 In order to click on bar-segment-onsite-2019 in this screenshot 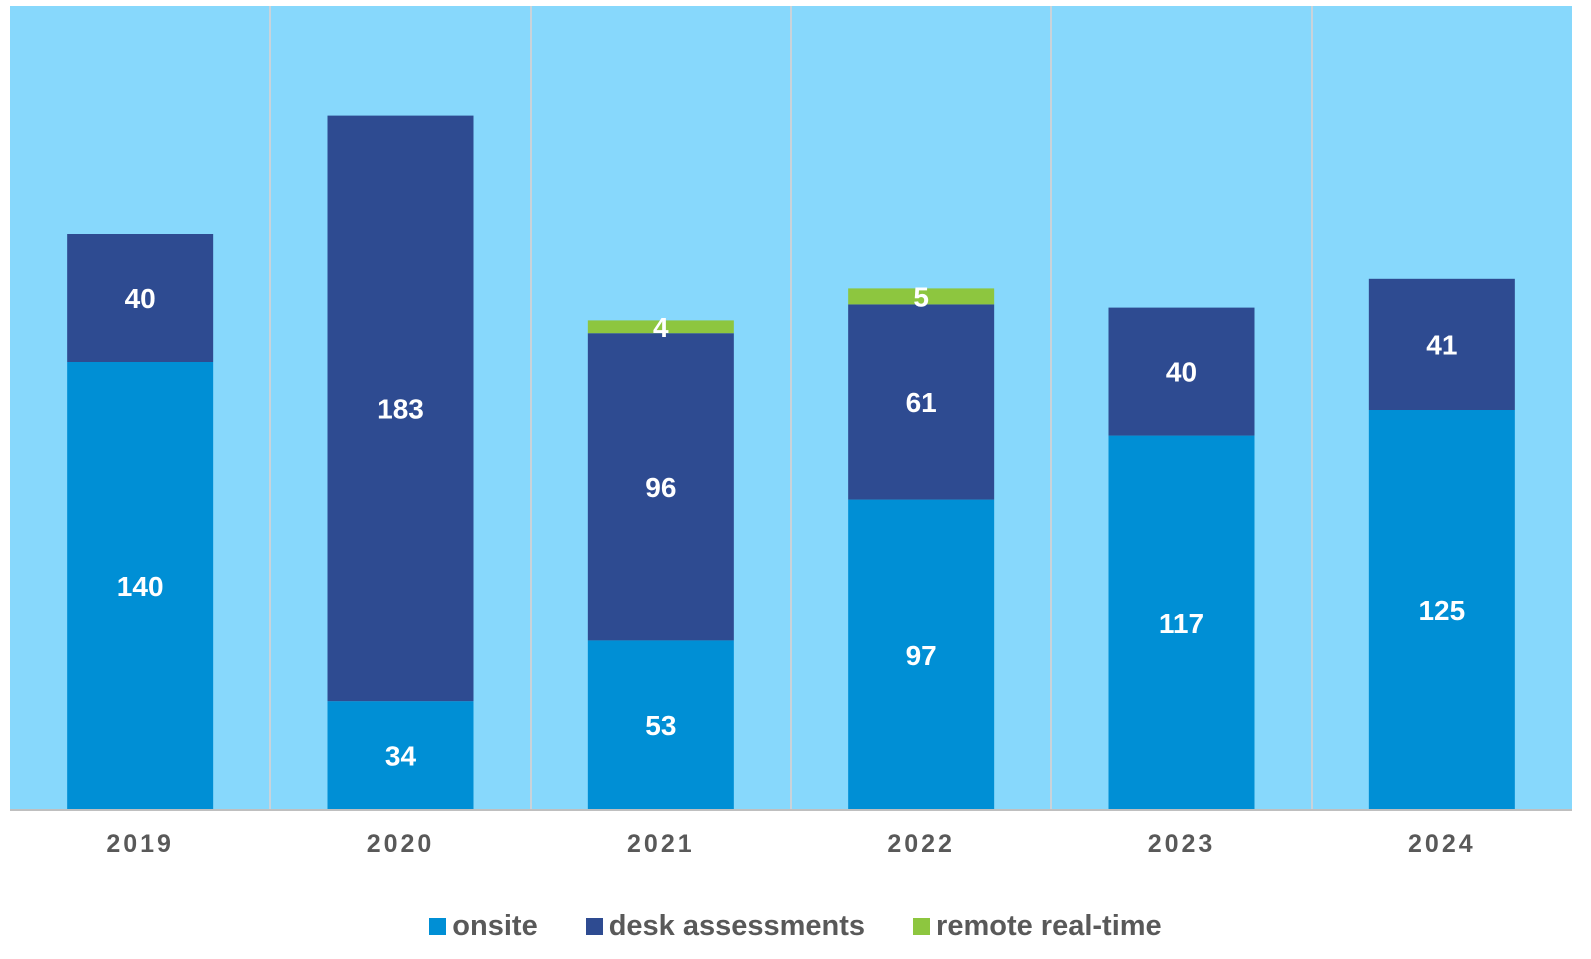, I will do `click(140, 586)`.